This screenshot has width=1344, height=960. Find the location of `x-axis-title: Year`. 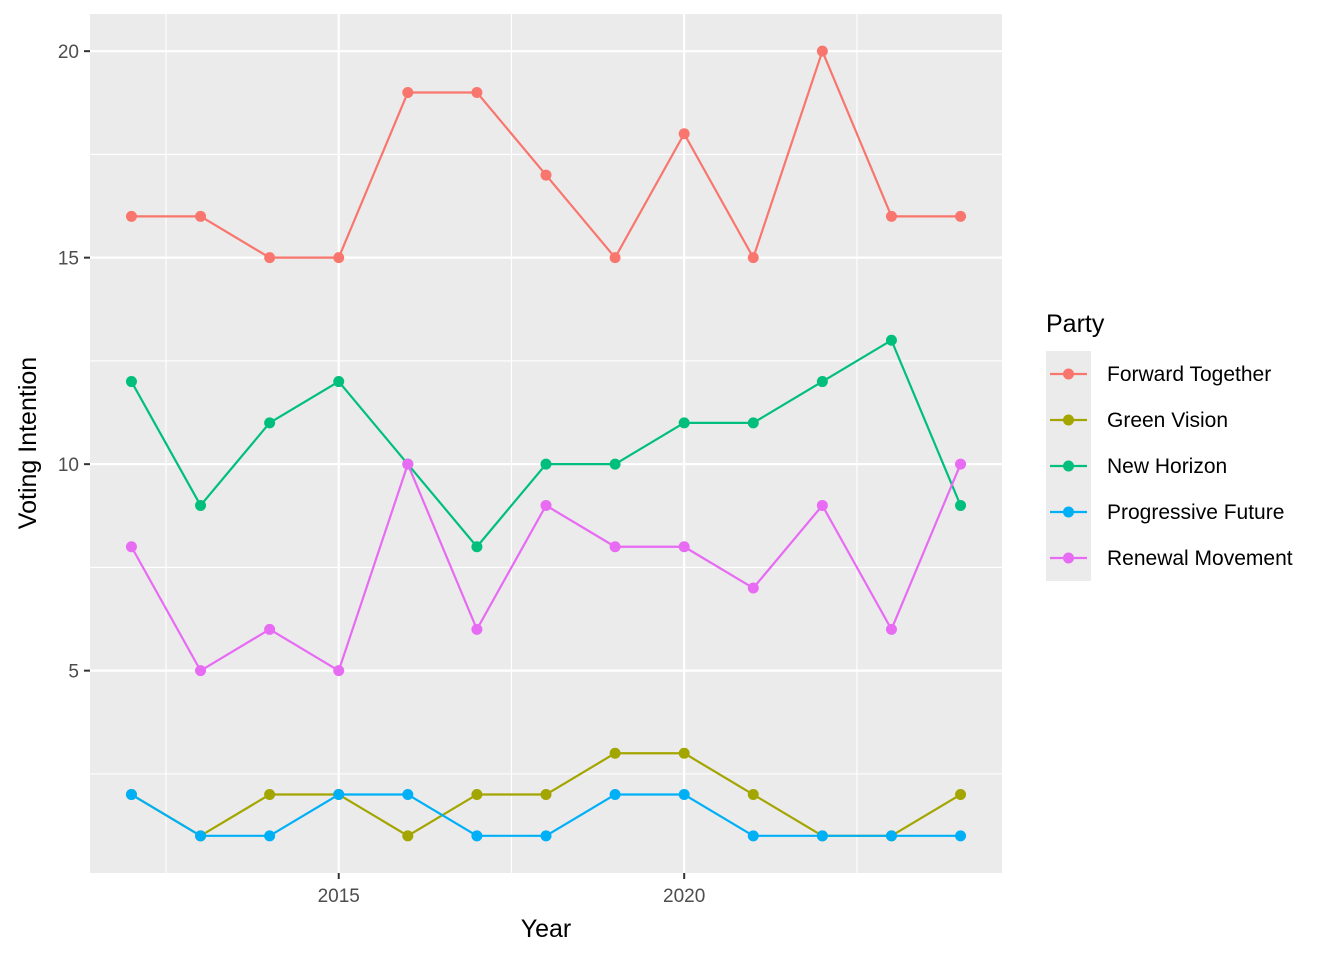

x-axis-title: Year is located at coordinates (546, 929).